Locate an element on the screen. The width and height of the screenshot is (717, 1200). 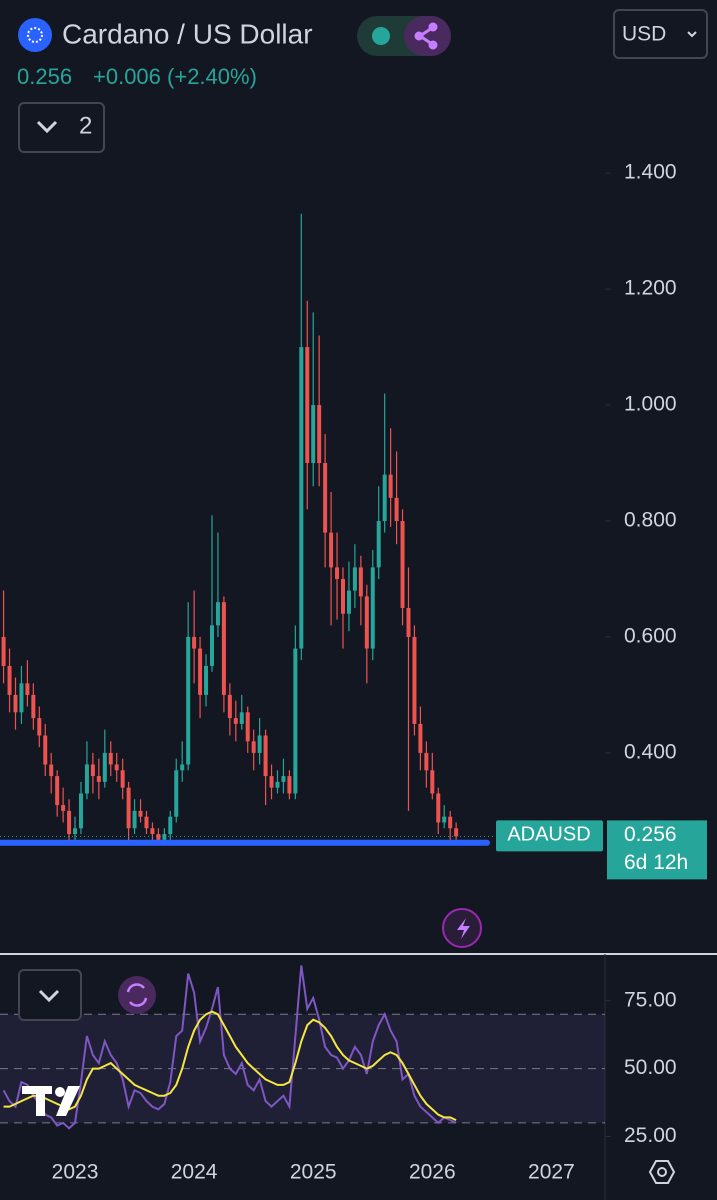
status-dot is located at coordinates (381, 36).